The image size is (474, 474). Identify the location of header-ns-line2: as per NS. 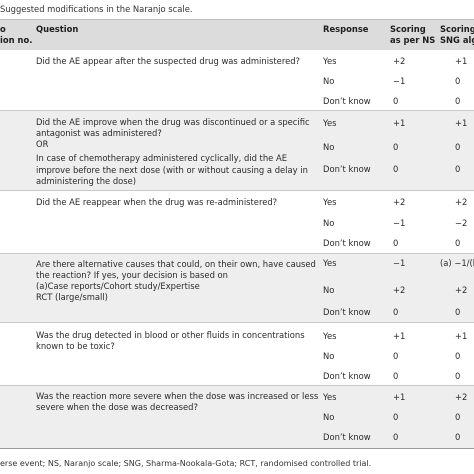
(413, 40).